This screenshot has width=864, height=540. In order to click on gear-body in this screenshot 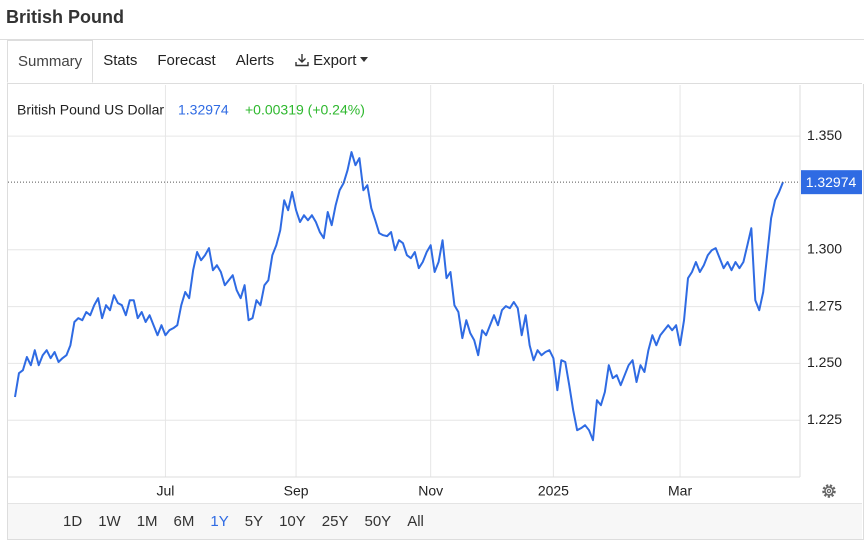, I will do `click(829, 491)`.